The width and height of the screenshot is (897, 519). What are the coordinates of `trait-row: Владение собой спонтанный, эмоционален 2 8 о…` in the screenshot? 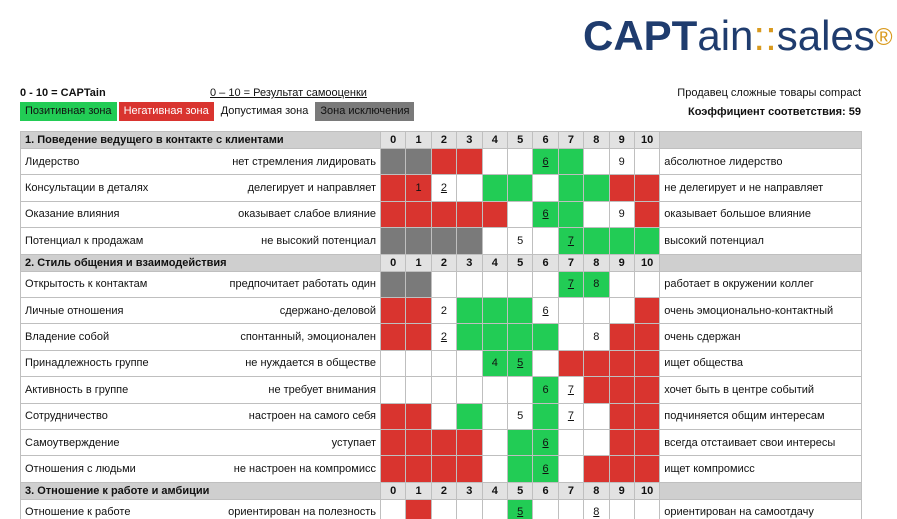 It's located at (441, 337).